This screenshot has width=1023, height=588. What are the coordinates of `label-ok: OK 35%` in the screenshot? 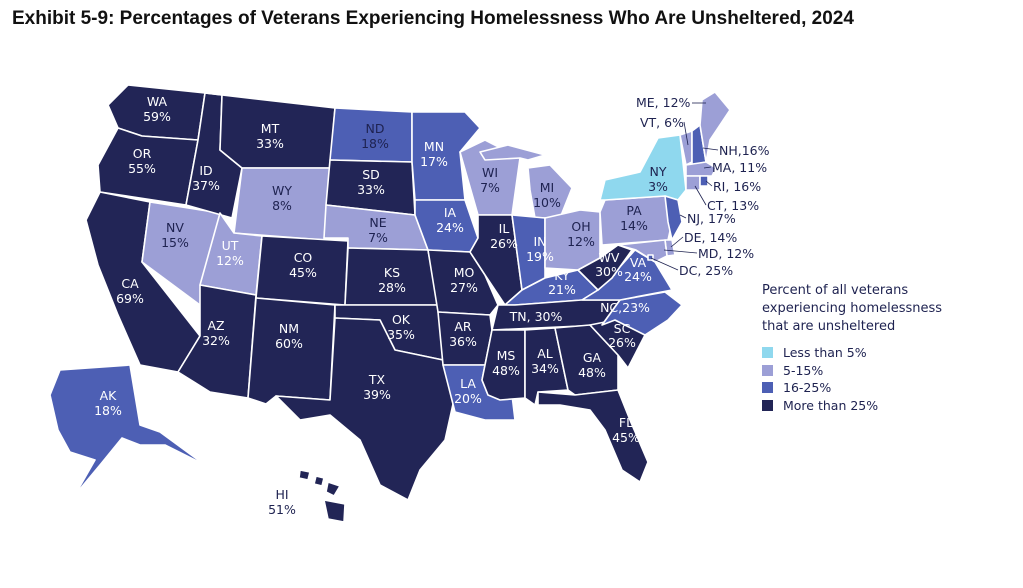 It's located at (401, 327).